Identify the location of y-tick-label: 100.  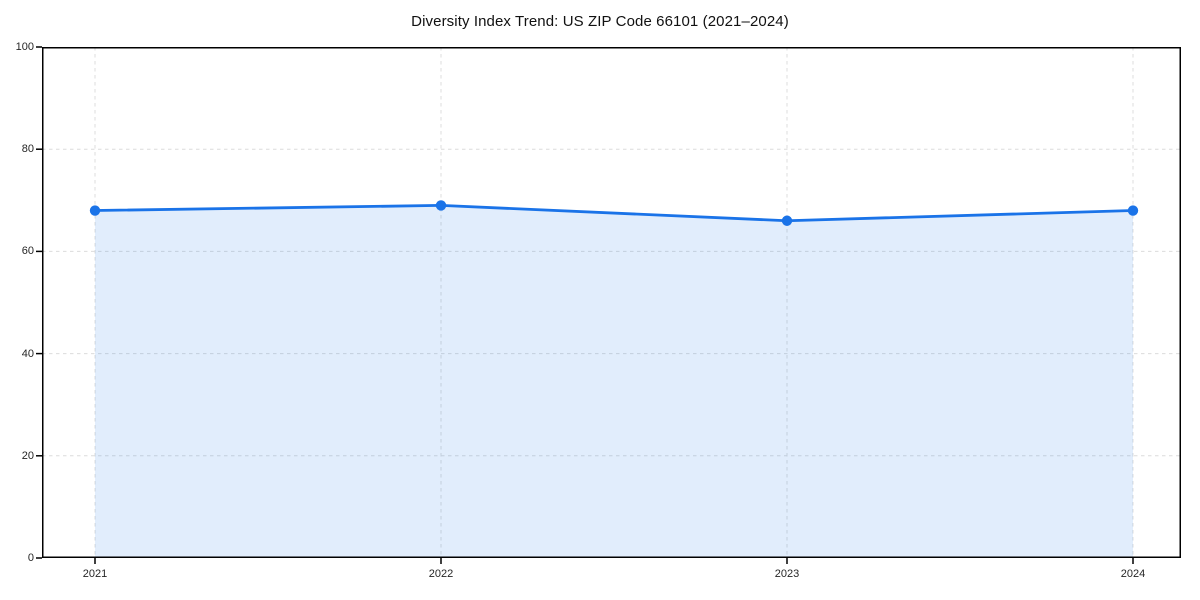
(24, 47).